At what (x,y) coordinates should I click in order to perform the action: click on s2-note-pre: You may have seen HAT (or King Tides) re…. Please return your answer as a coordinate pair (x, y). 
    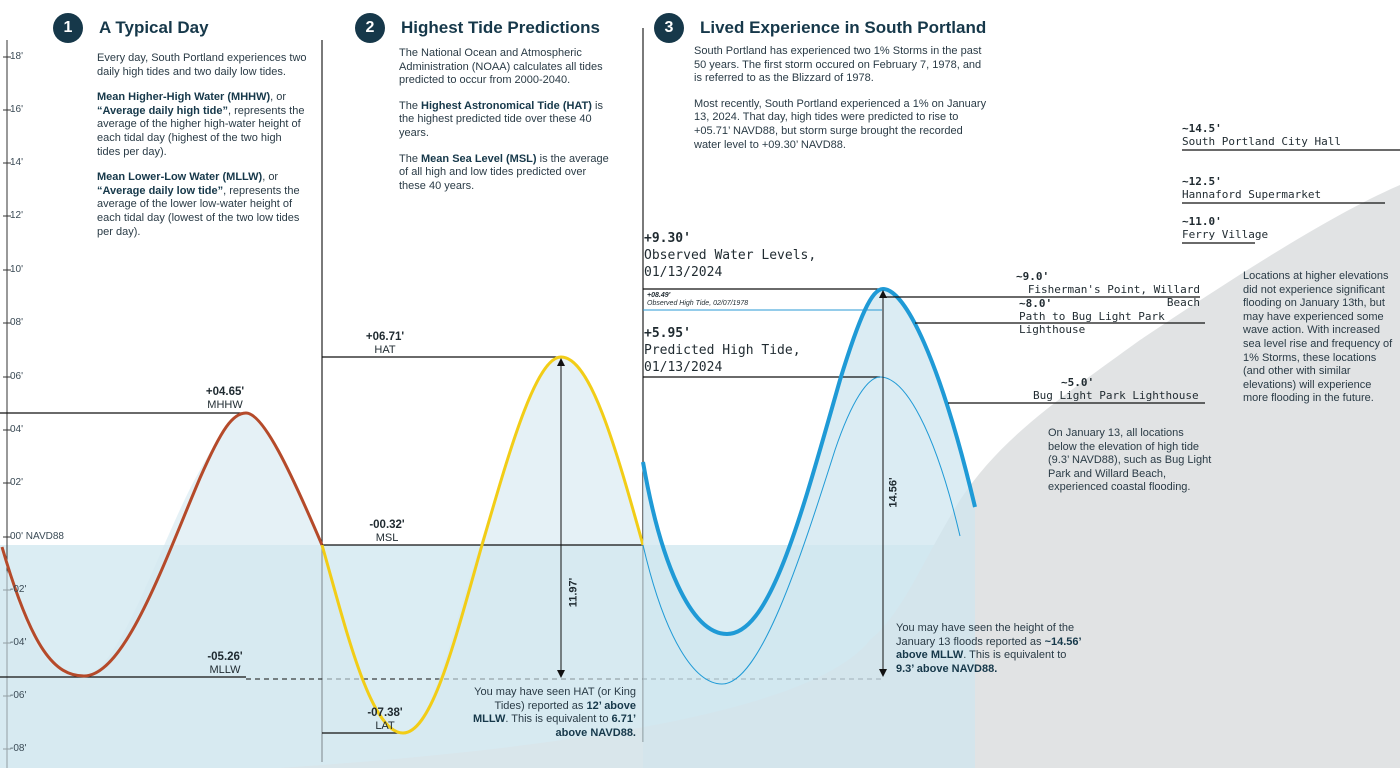
    Looking at the image, I should click on (555, 699).